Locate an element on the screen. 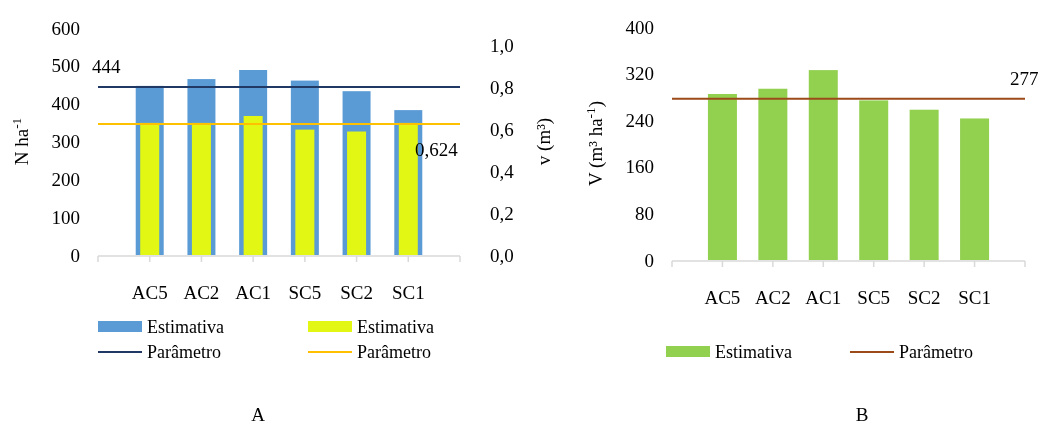 The image size is (1039, 432). y-tick-label: 240 is located at coordinates (639, 120).